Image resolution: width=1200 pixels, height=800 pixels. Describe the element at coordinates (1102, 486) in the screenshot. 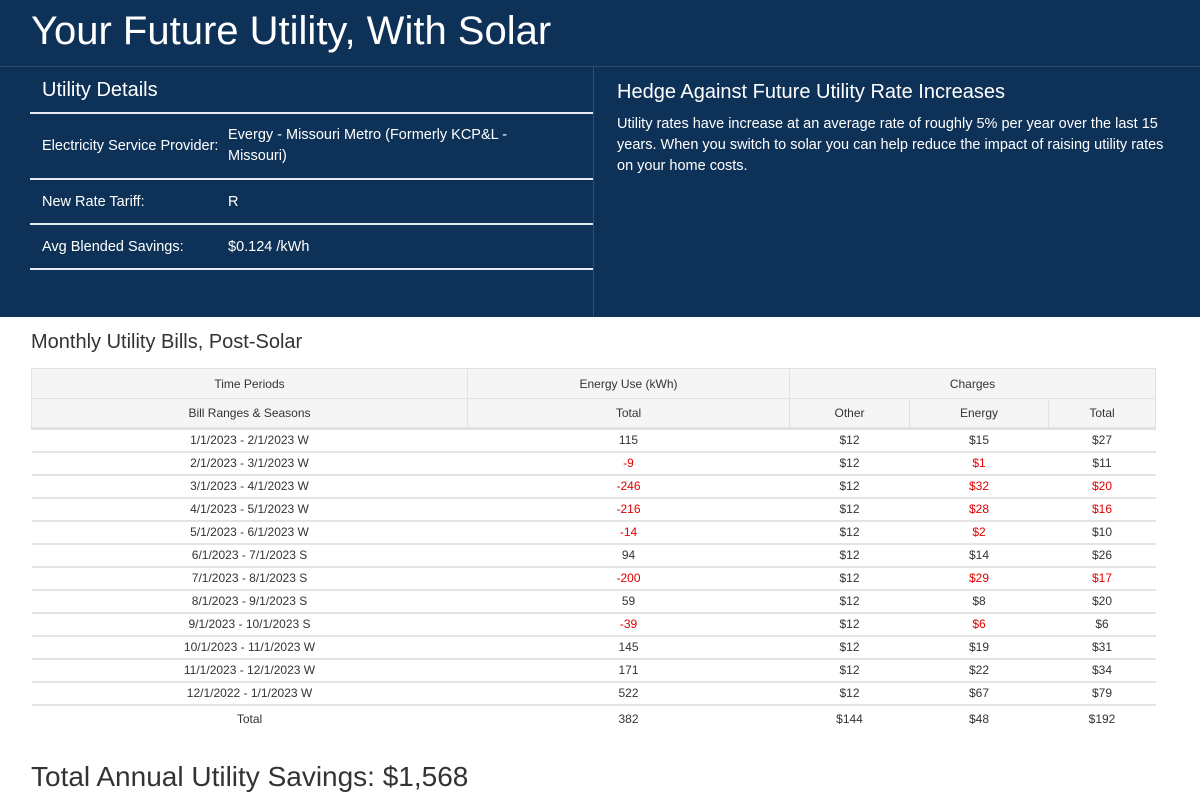

I see `table-cell: $20` at that location.